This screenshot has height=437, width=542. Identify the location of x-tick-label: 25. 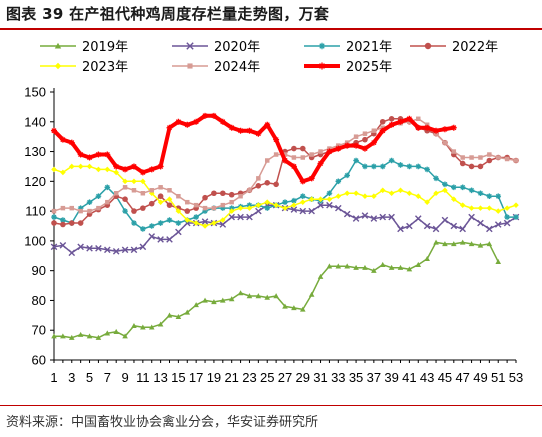
(267, 377).